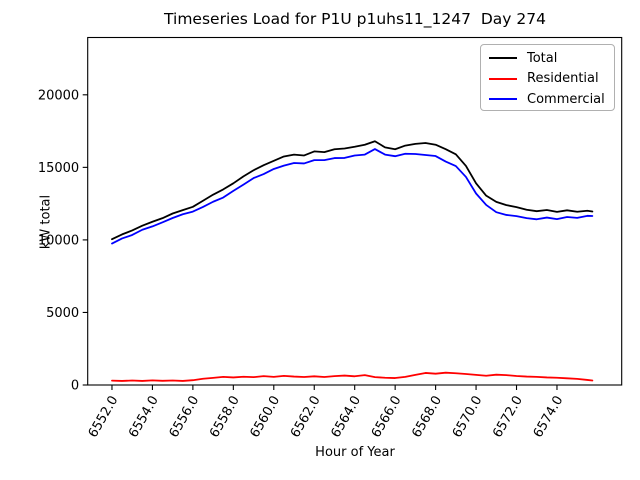  Describe the element at coordinates (225, 417) in the screenshot. I see `x-tick-label: 6558.0` at that location.